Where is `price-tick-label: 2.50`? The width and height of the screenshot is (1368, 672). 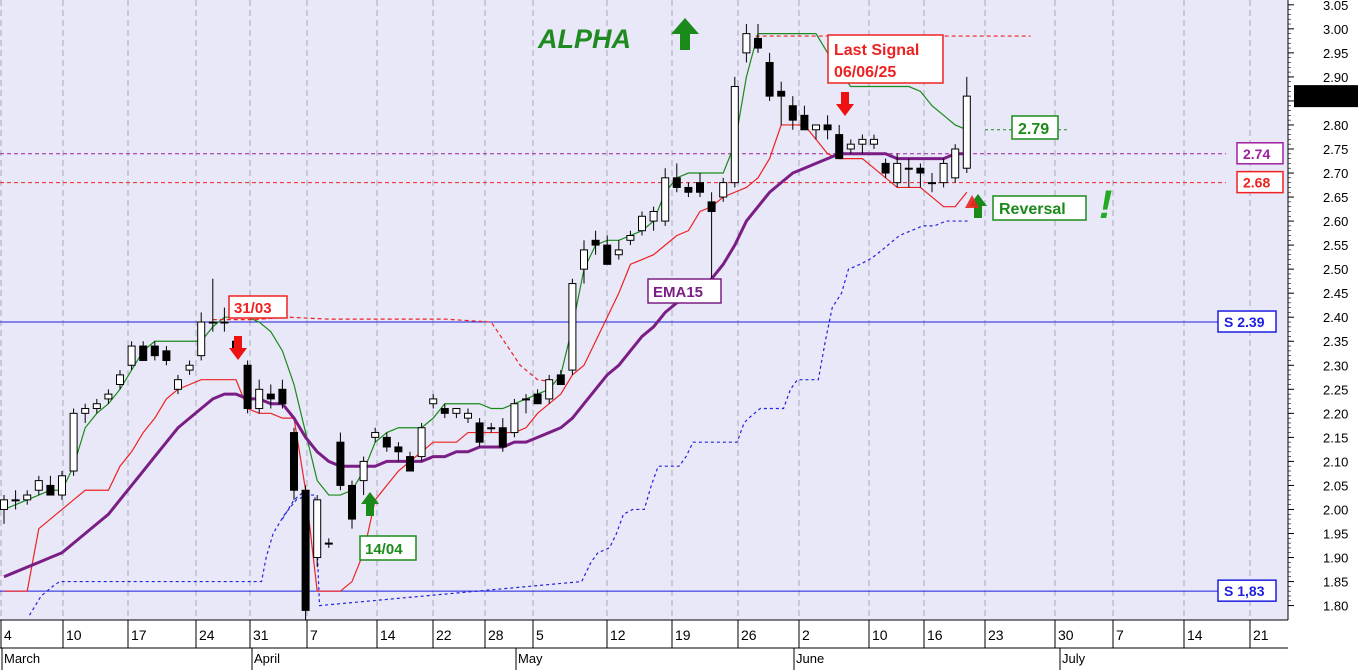
price-tick-label: 2.50 is located at coordinates (1335, 269).